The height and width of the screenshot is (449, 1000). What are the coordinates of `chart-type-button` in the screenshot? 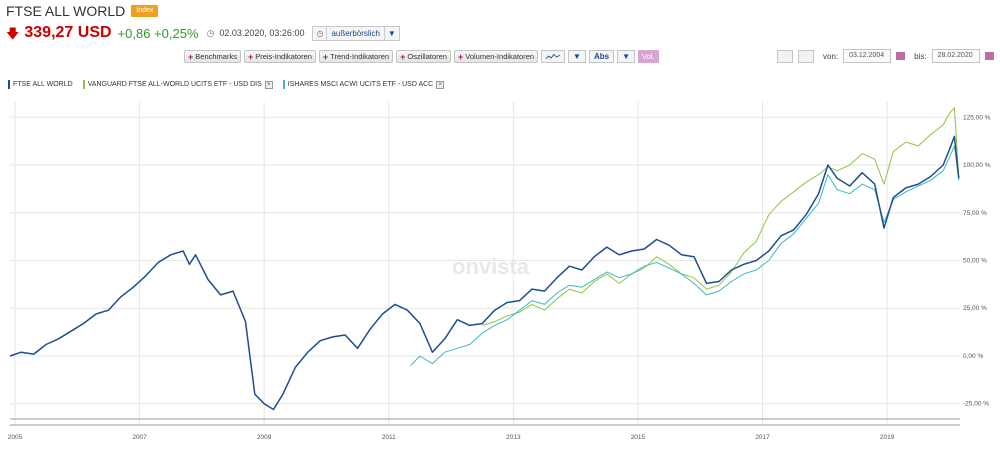 It's located at (553, 56).